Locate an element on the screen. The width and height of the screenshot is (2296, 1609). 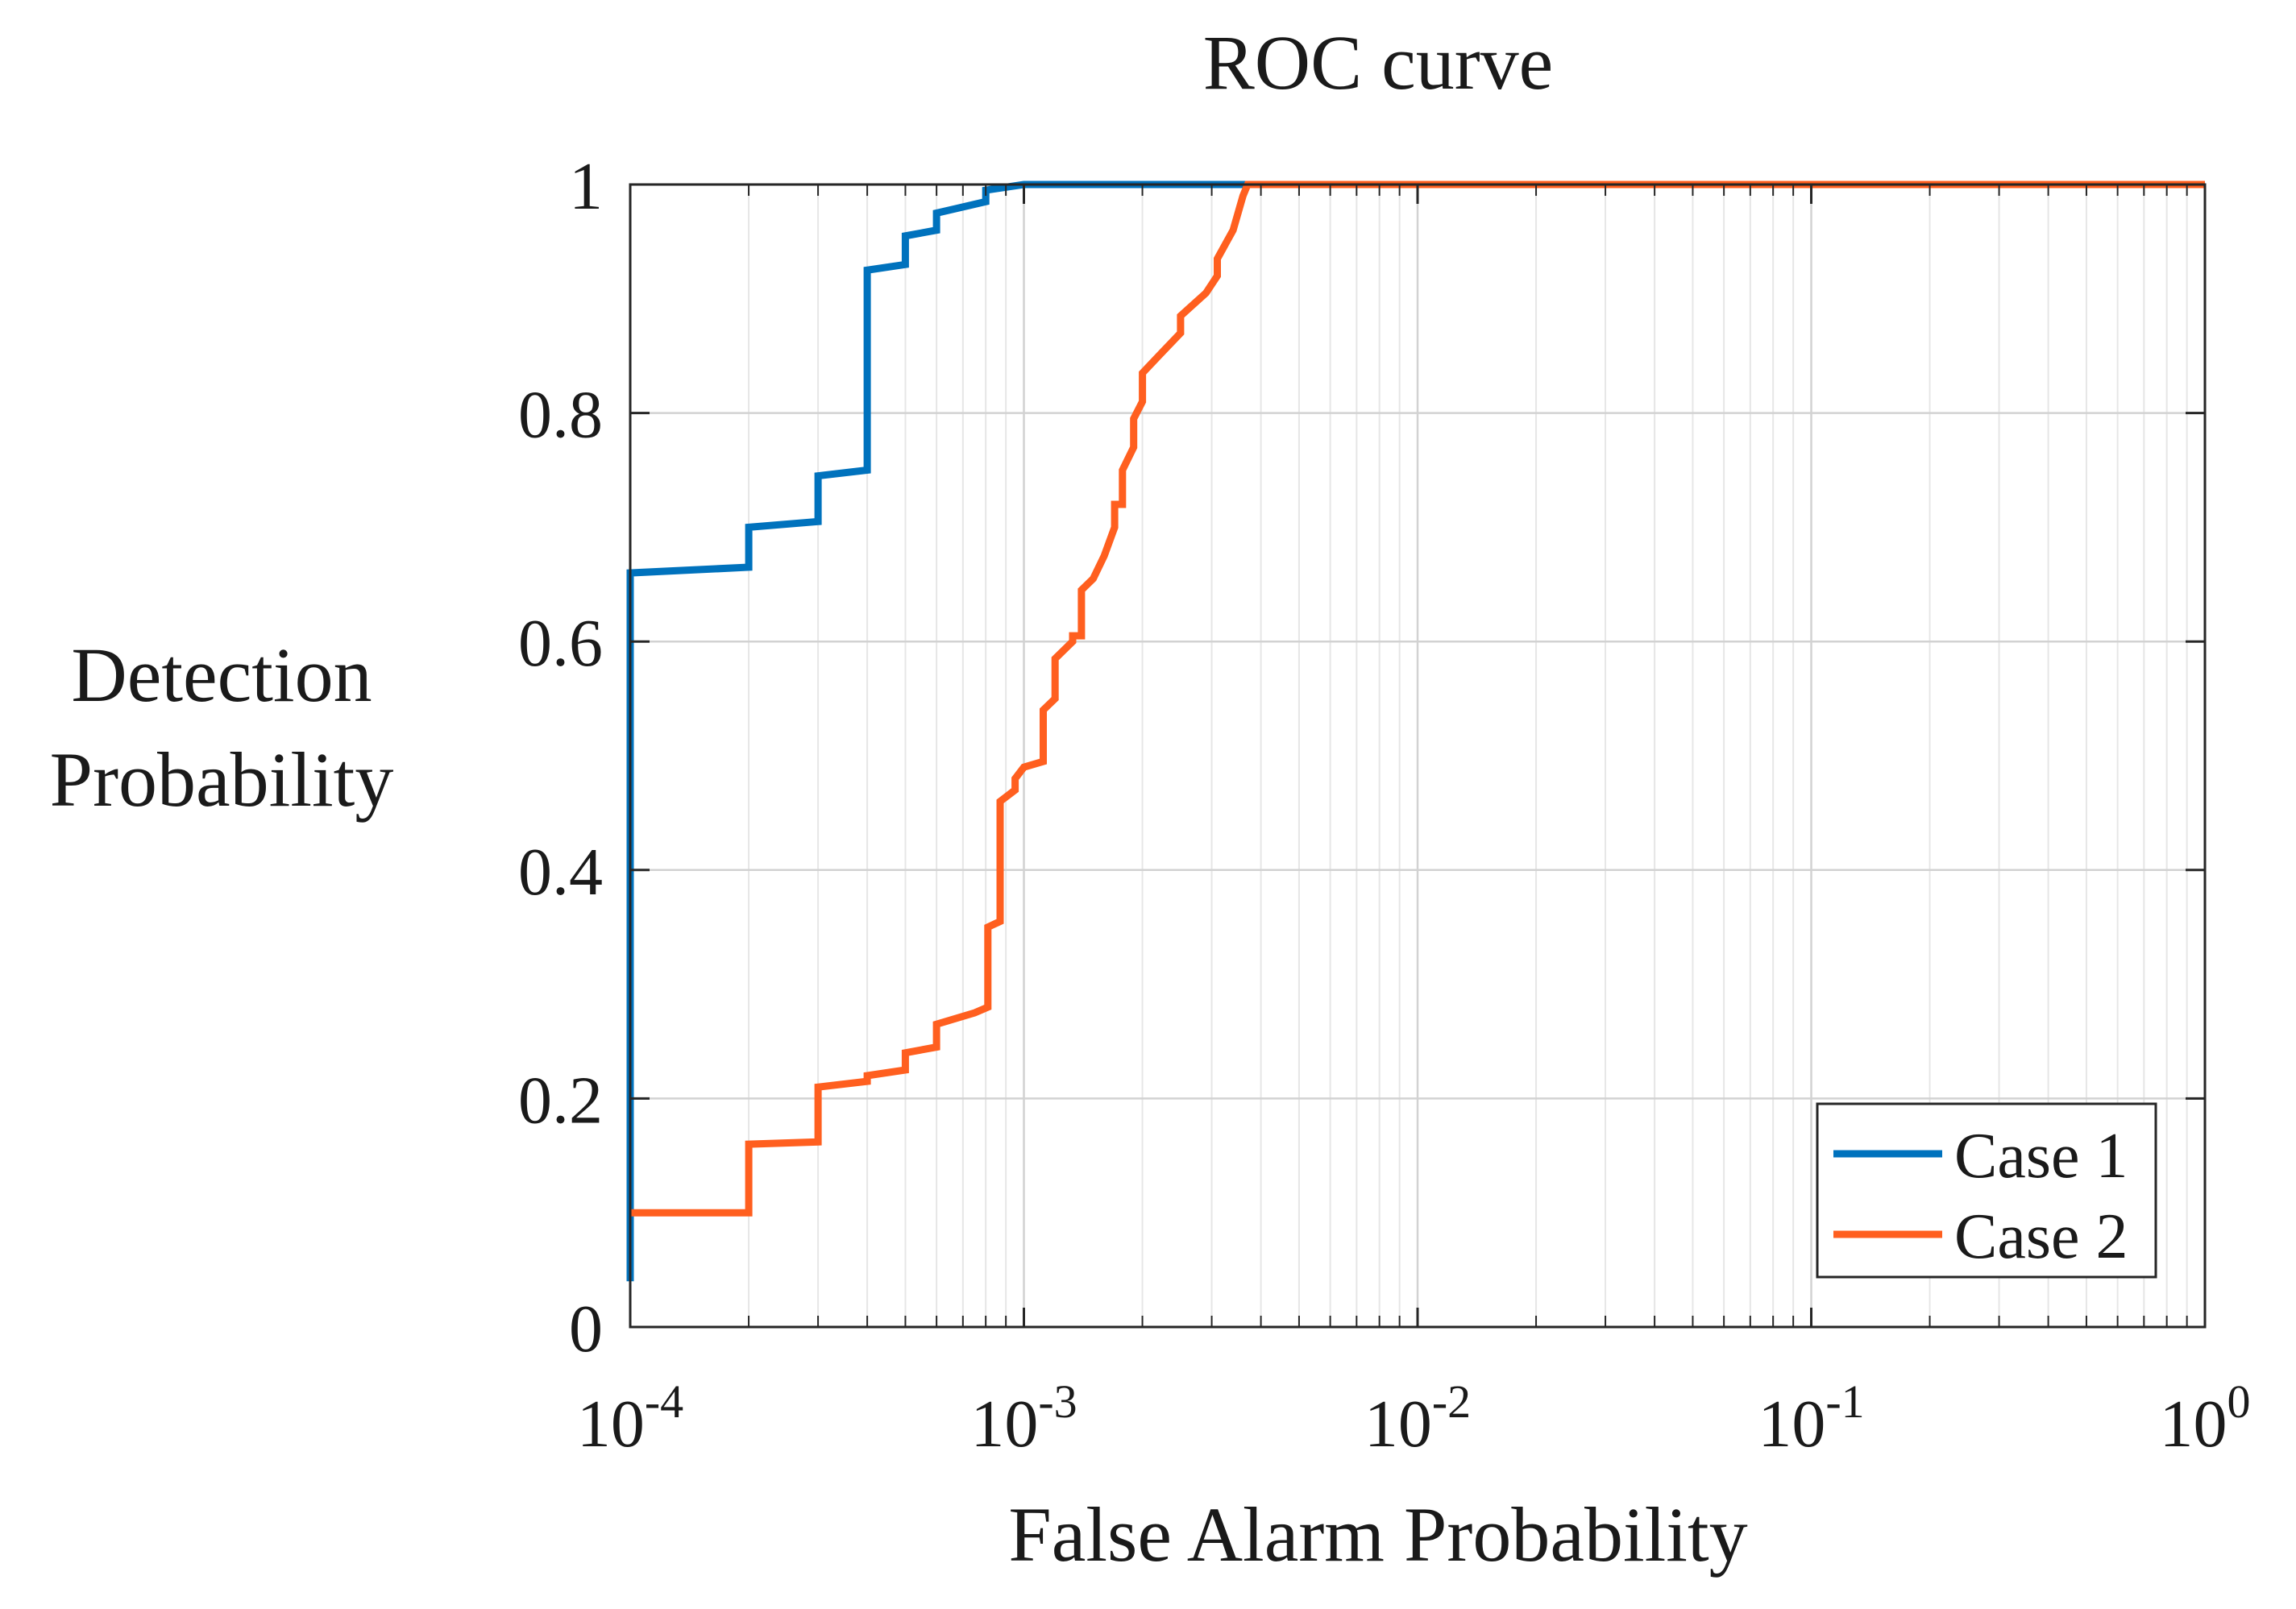
x-tick-label: 10⁻³ is located at coordinates (1023, 1418).